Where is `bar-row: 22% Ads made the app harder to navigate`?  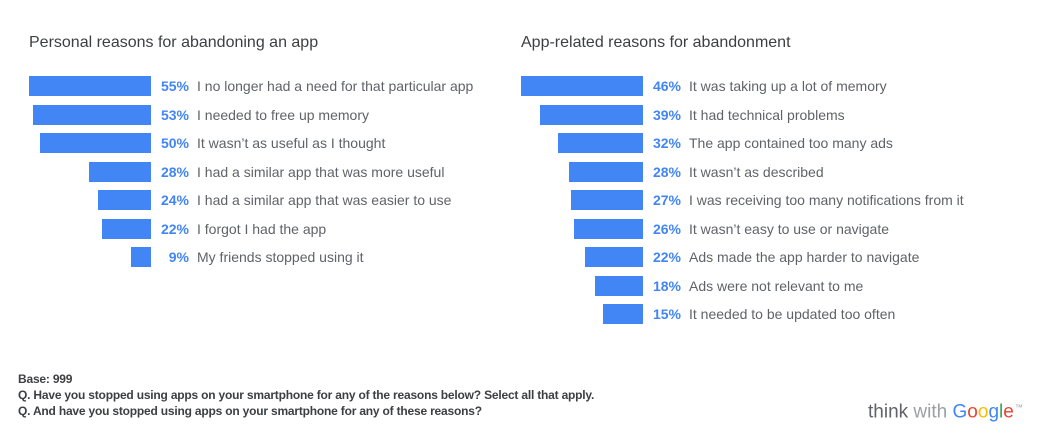
bar-row: 22% Ads made the app harder to navigate is located at coordinates (742, 257).